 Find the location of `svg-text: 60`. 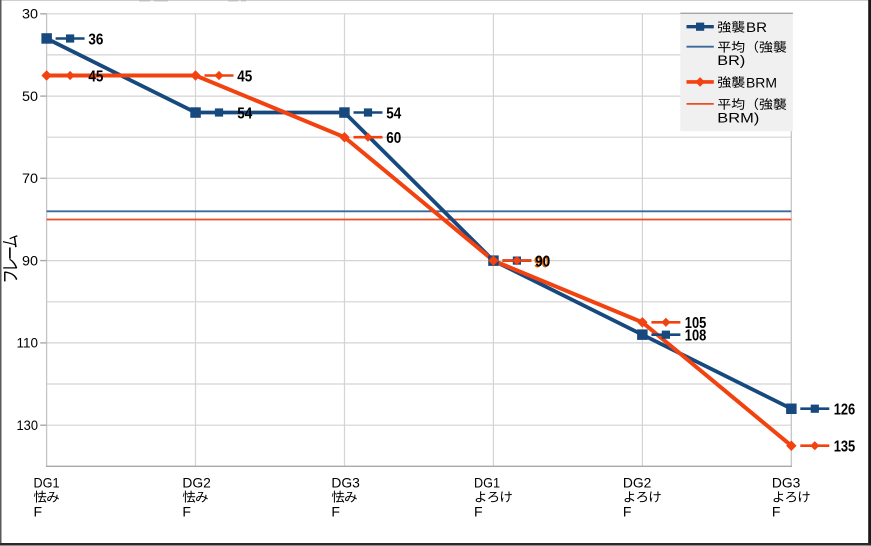

svg-text: 60 is located at coordinates (393, 138).